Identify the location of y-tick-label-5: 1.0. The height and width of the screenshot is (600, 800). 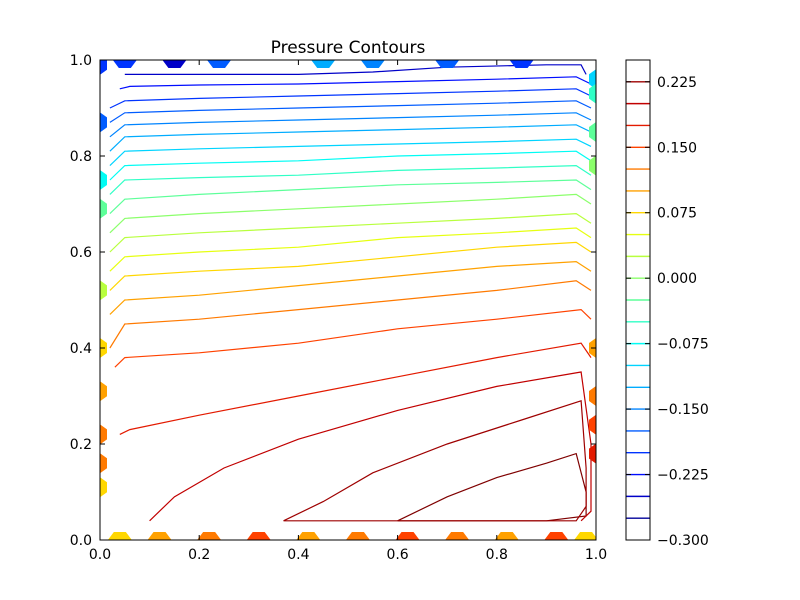
(81, 61).